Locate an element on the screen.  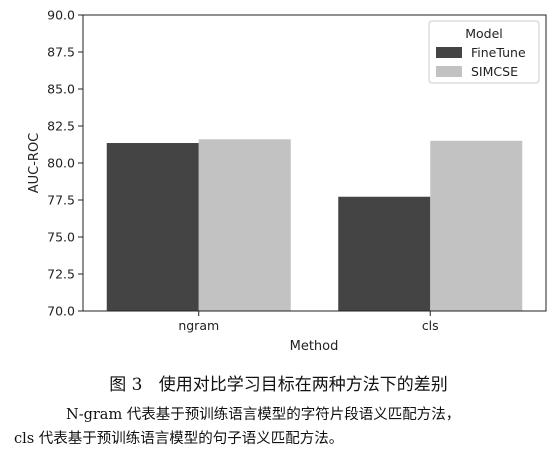
x-tick-label-ngram: ngram is located at coordinates (198, 325).